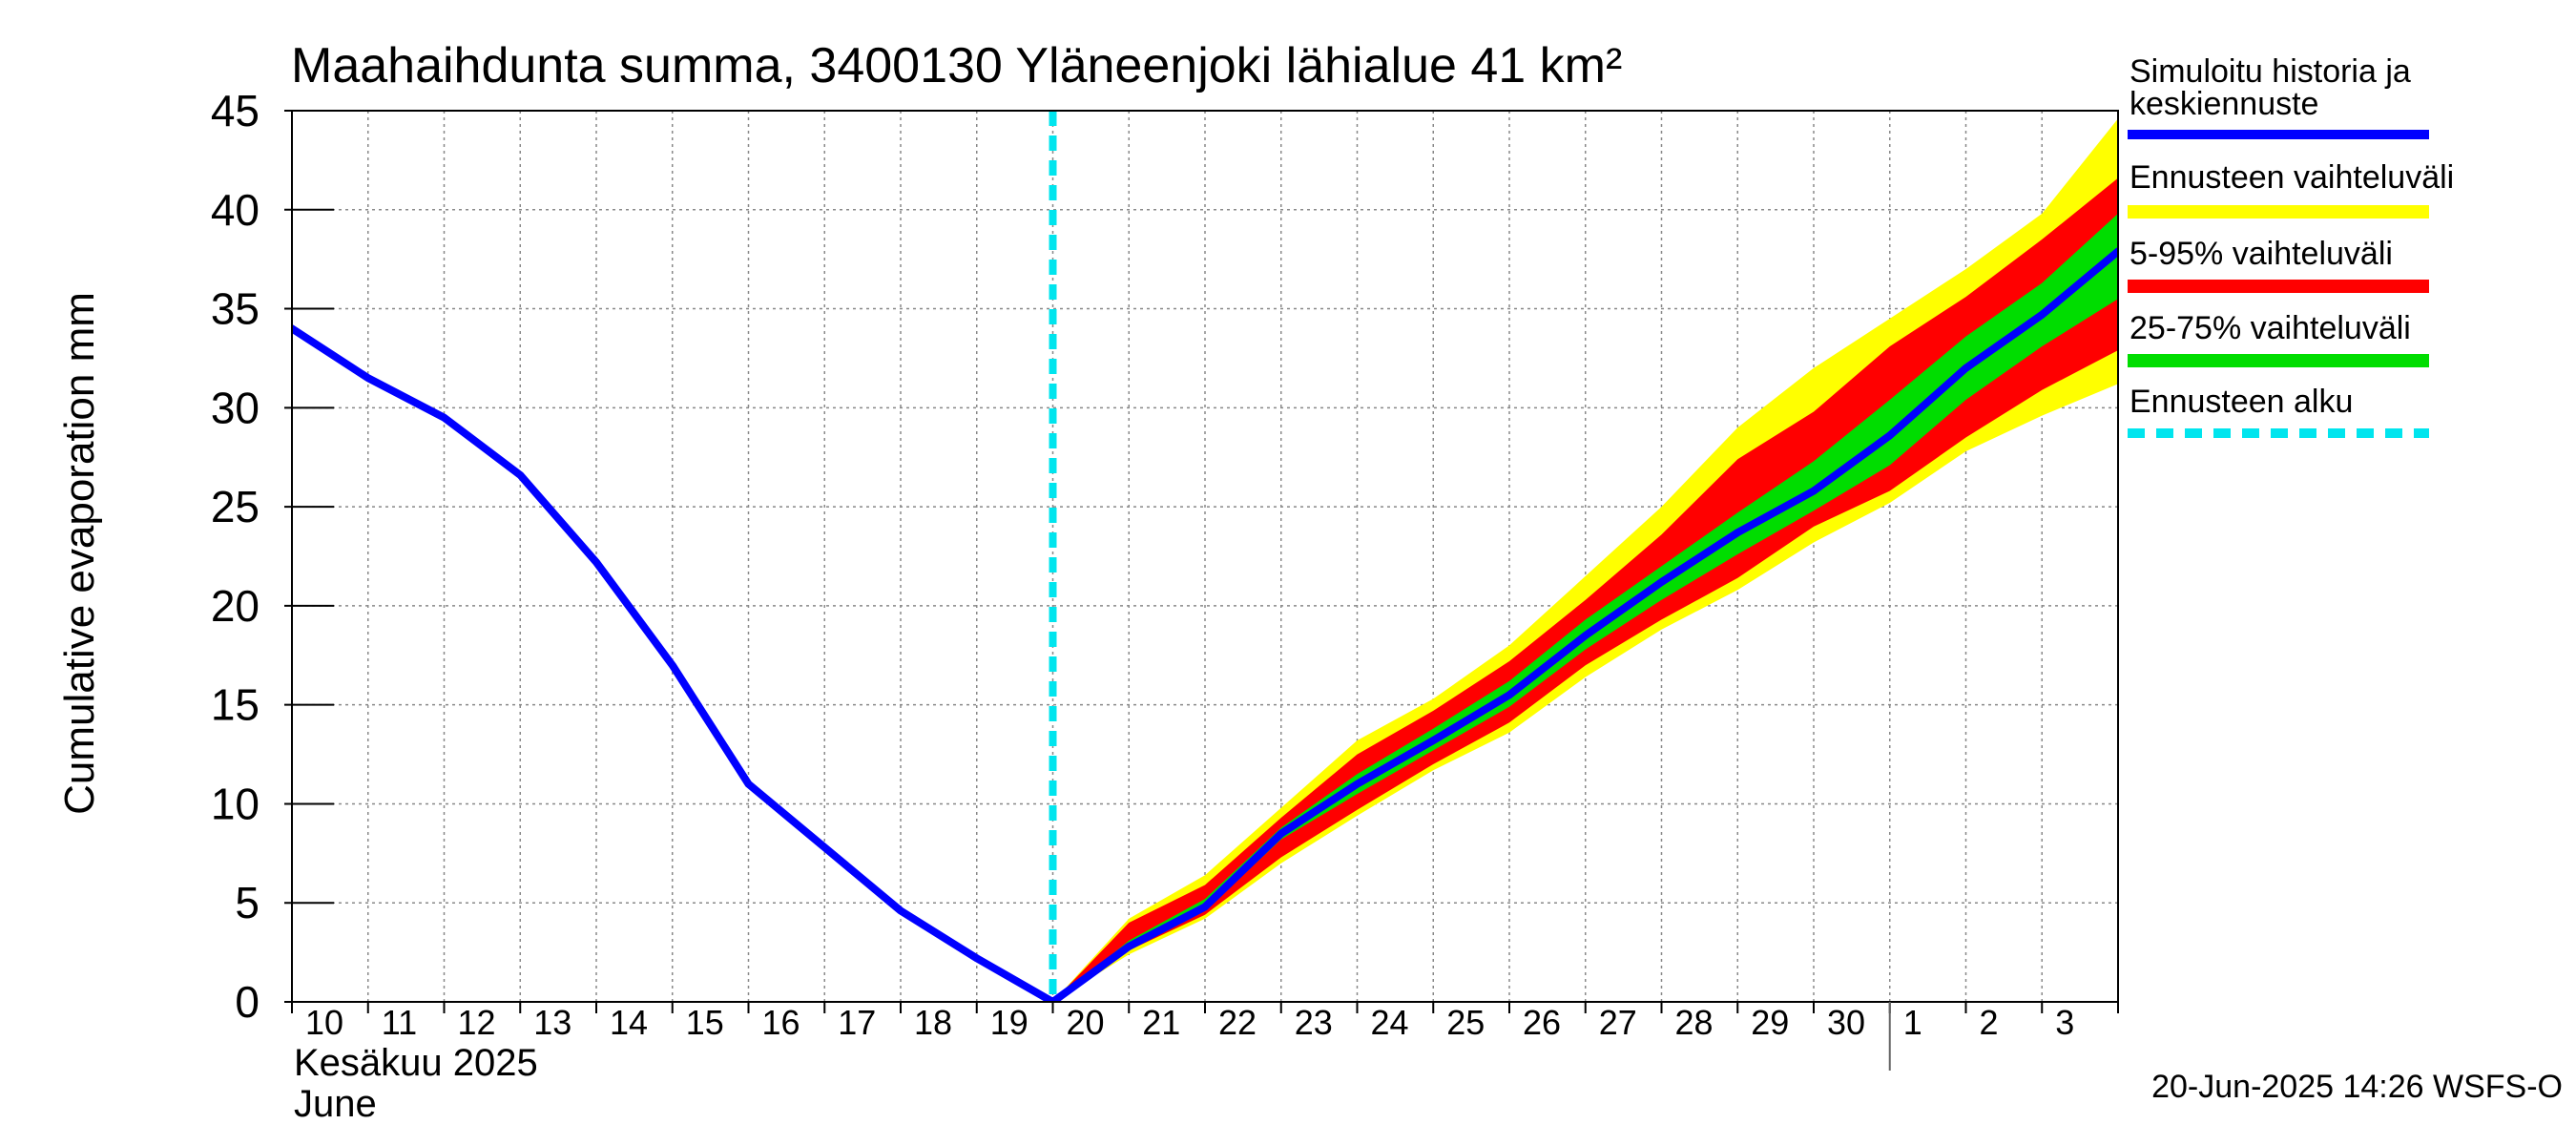 The image size is (2576, 1145). Describe the element at coordinates (1694, 1022) in the screenshot. I see `x-tick-label: 28` at that location.